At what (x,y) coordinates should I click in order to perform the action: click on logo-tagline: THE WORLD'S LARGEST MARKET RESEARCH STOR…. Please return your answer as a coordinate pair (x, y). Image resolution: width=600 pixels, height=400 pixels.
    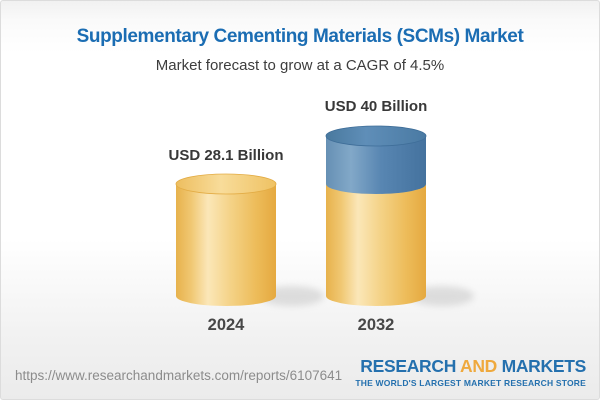
    Looking at the image, I should click on (470, 383).